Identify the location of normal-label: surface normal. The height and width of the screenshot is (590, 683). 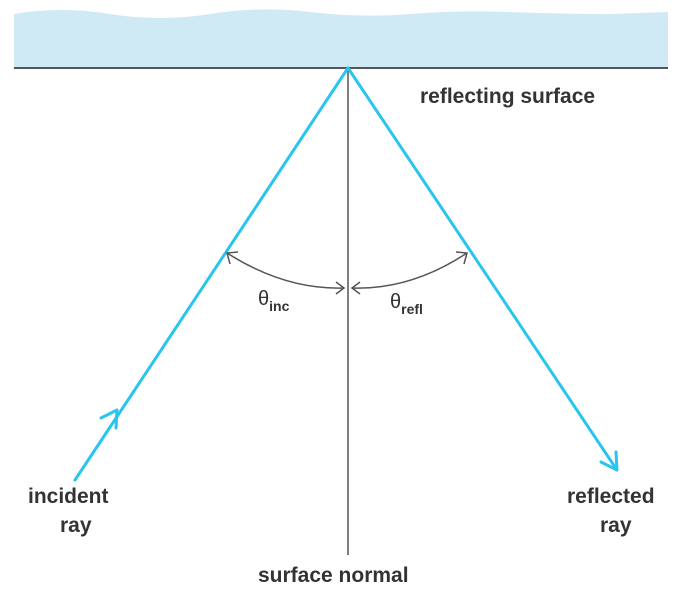
(333, 575).